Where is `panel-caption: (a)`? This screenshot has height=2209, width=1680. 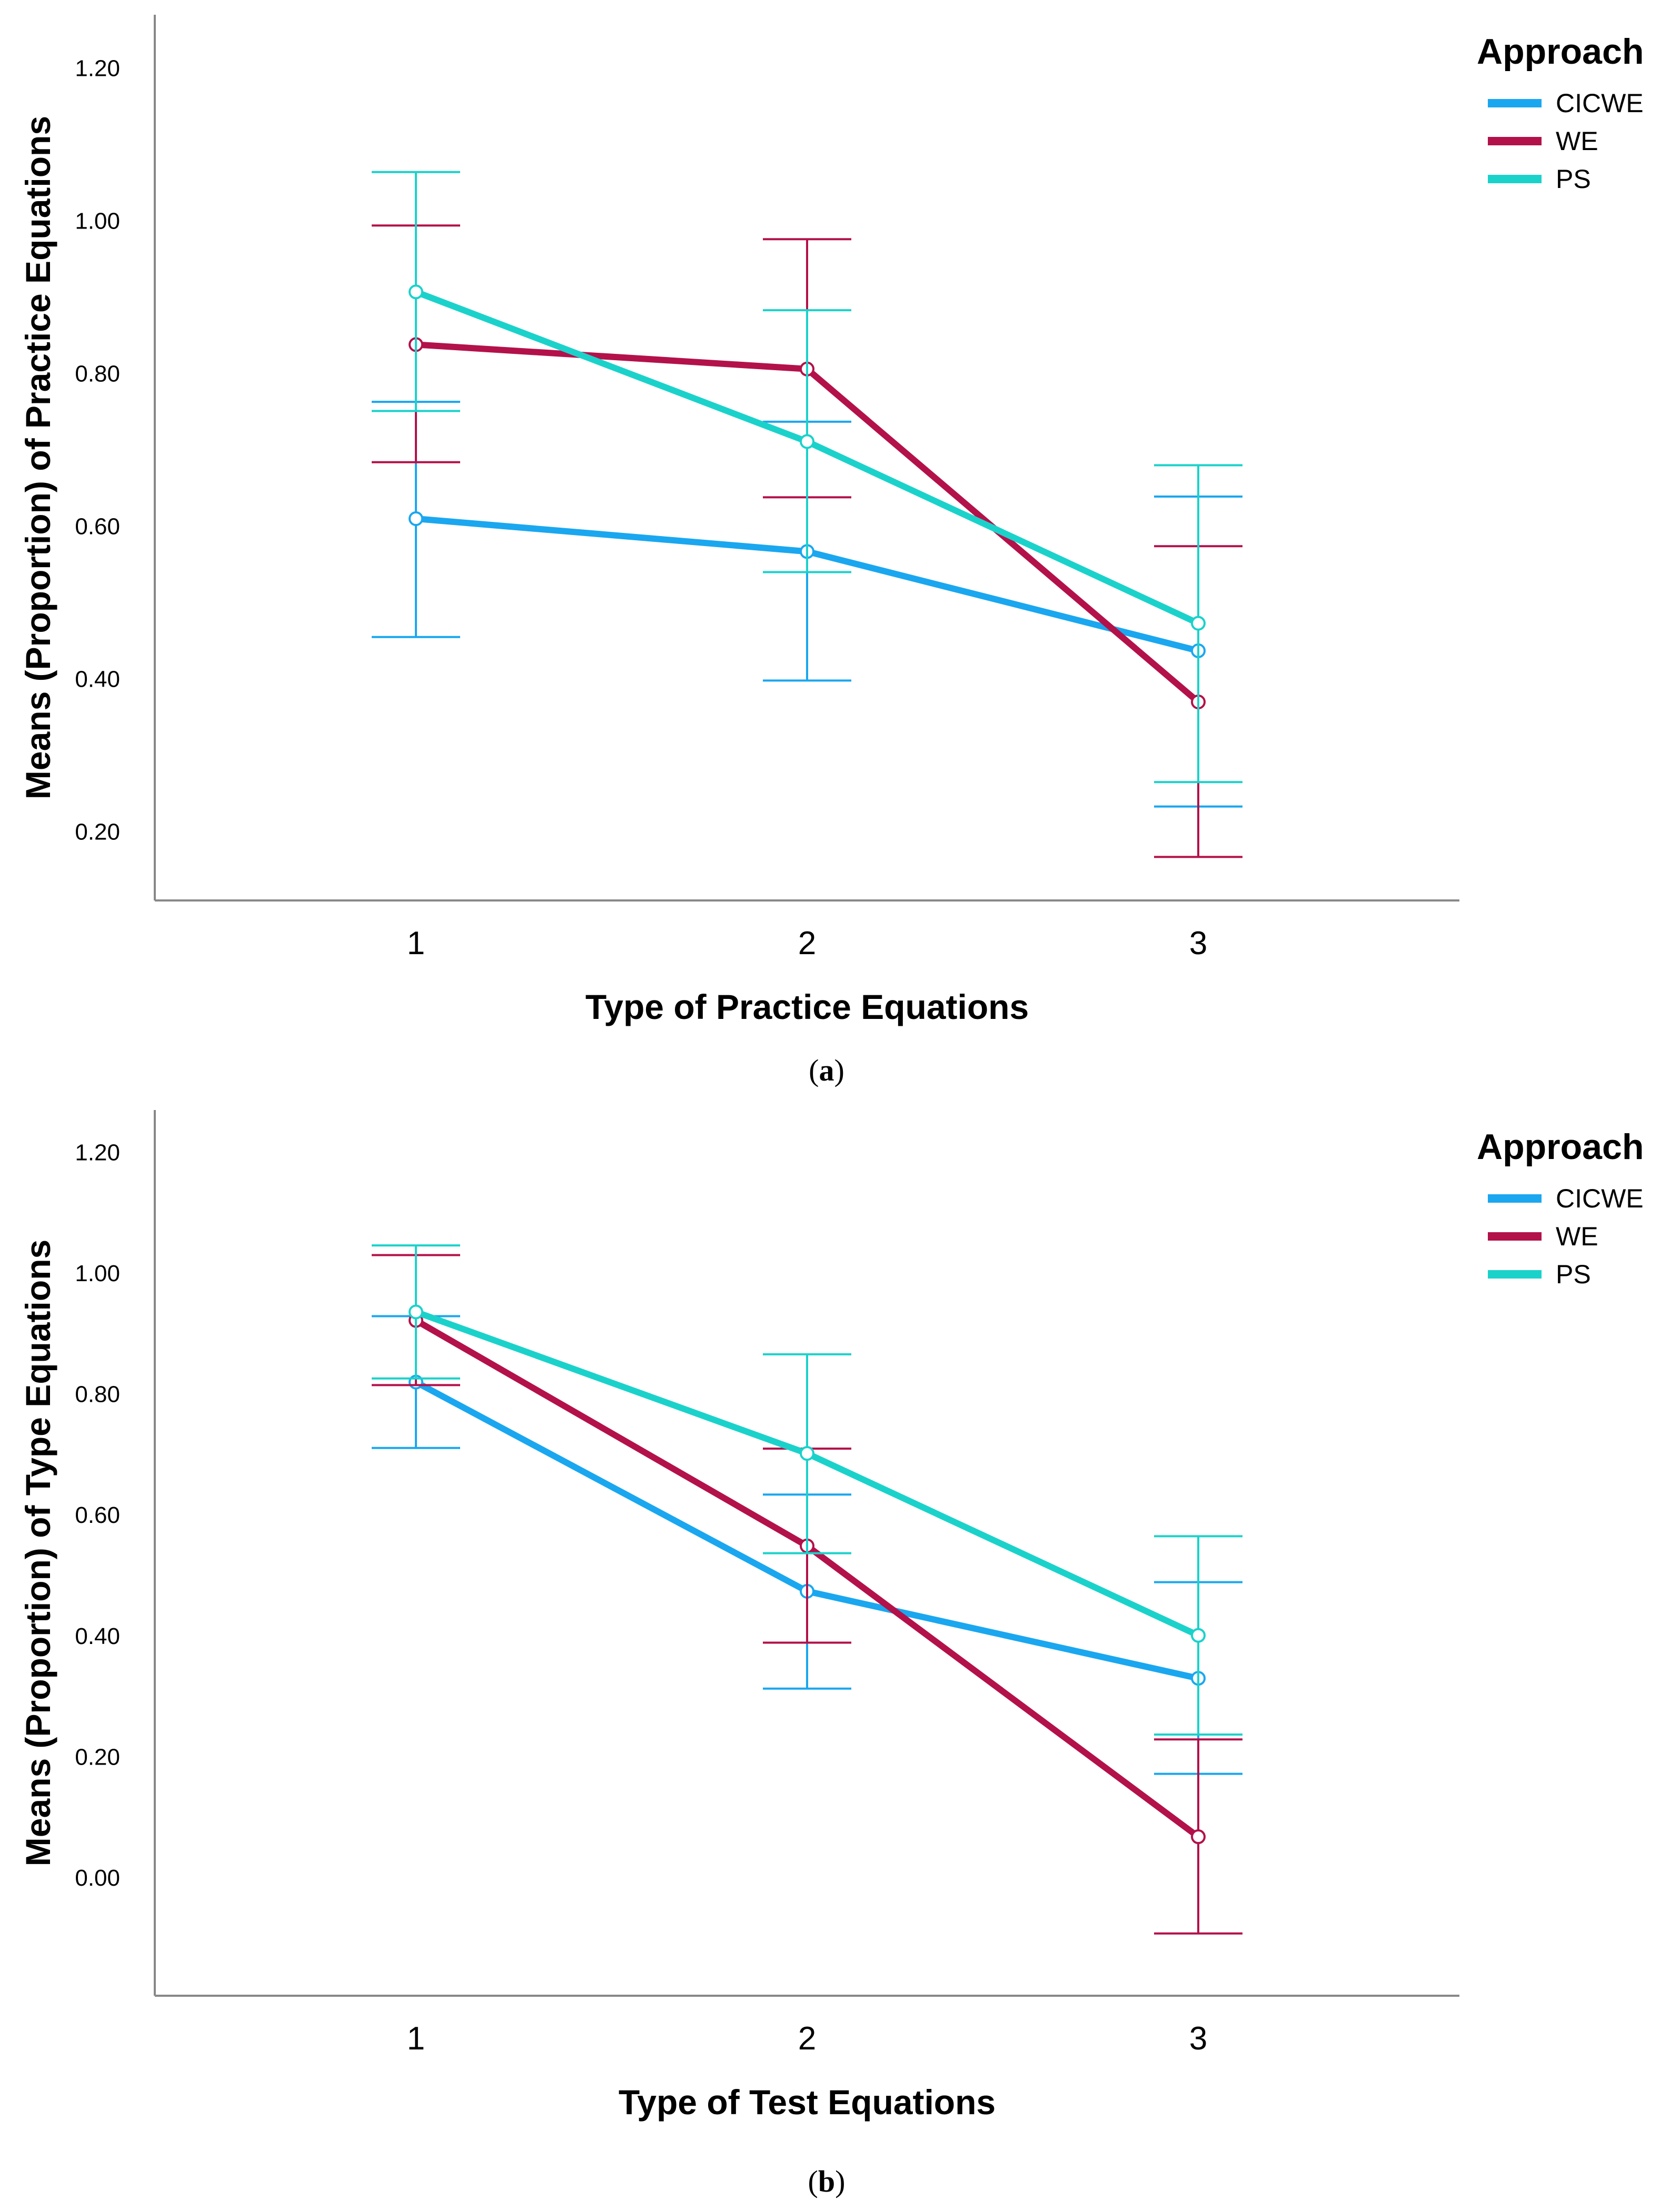 panel-caption: (a) is located at coordinates (826, 1070).